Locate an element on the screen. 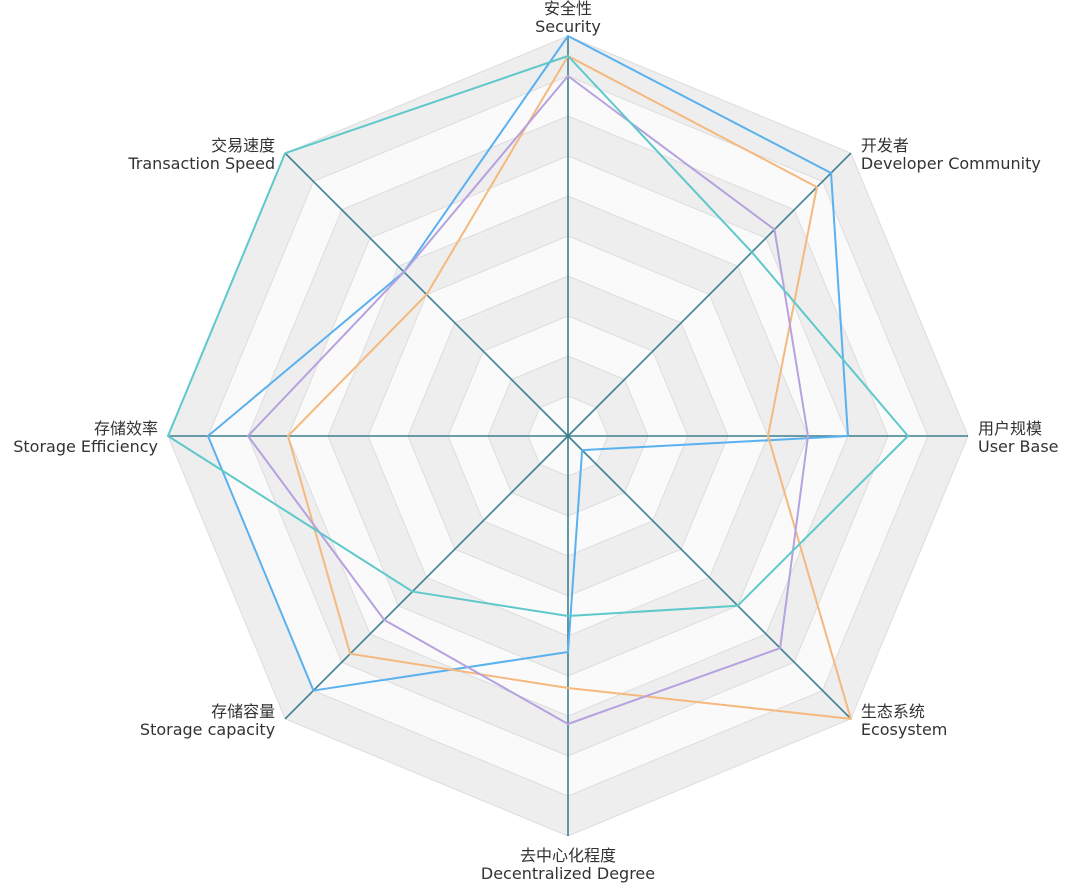 The image size is (1080, 886). axis-label-security: 安全性 Security is located at coordinates (568, 18).